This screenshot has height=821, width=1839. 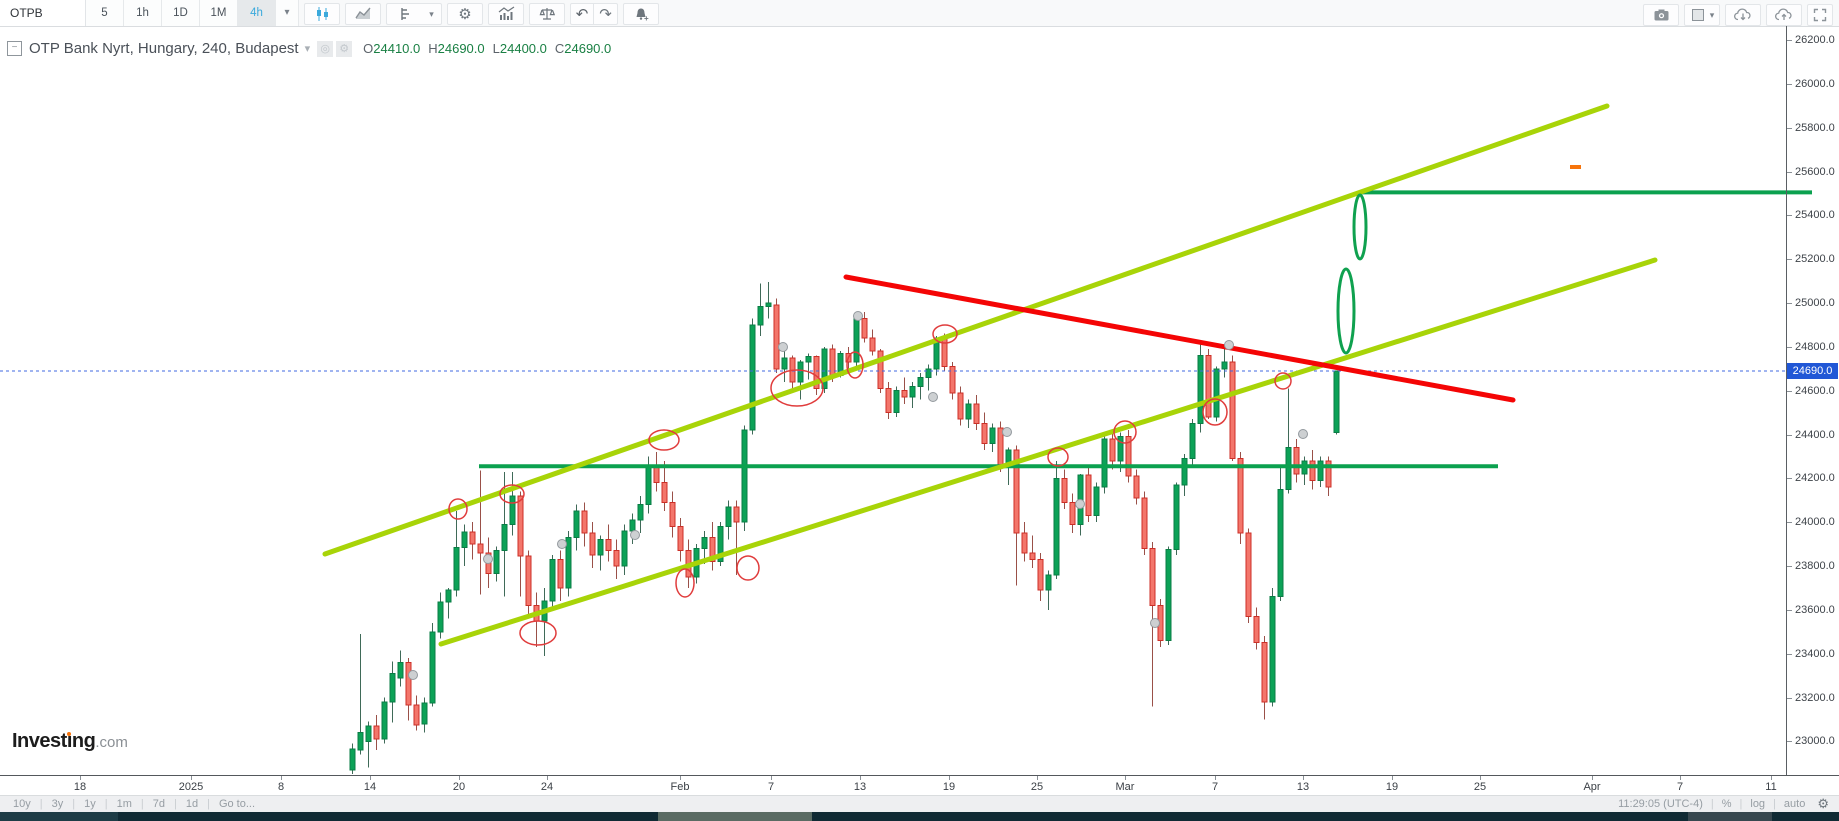 What do you see at coordinates (680, 787) in the screenshot?
I see `date-tick-label: Feb` at bounding box center [680, 787].